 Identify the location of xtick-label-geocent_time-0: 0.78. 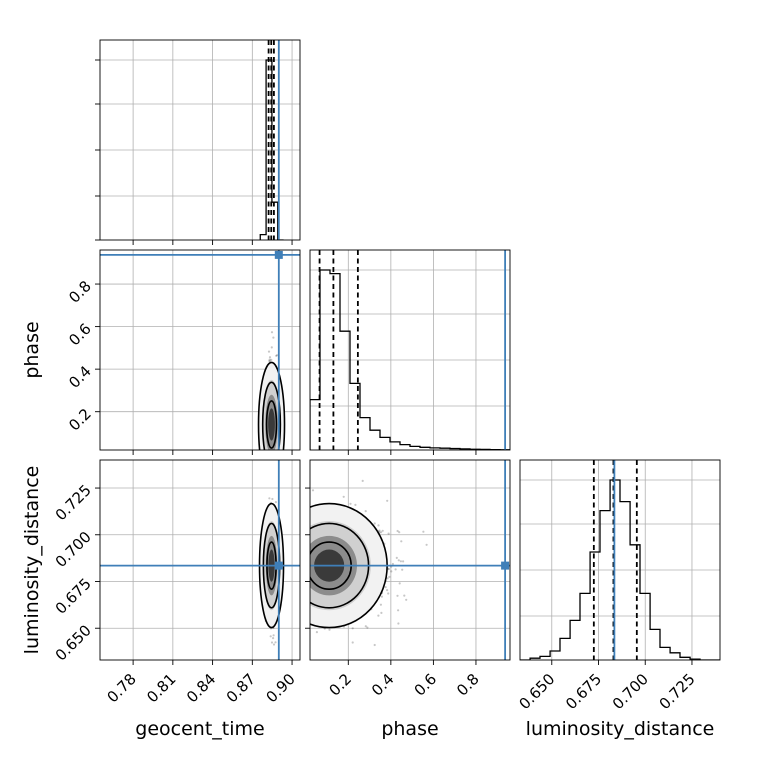
(122, 688).